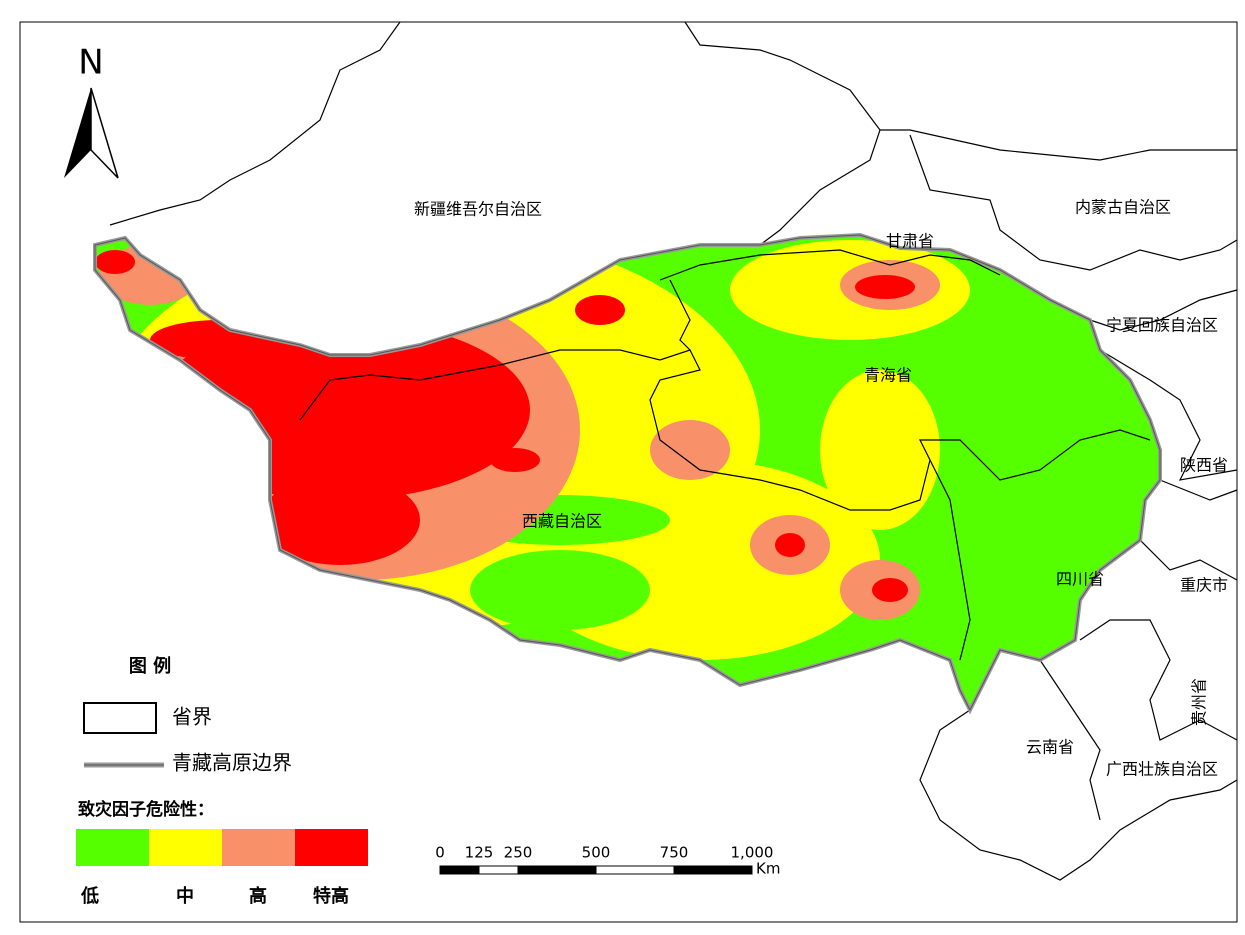 The image size is (1245, 935). What do you see at coordinates (1199, 702) in the screenshot?
I see `region-label: 贵州省` at bounding box center [1199, 702].